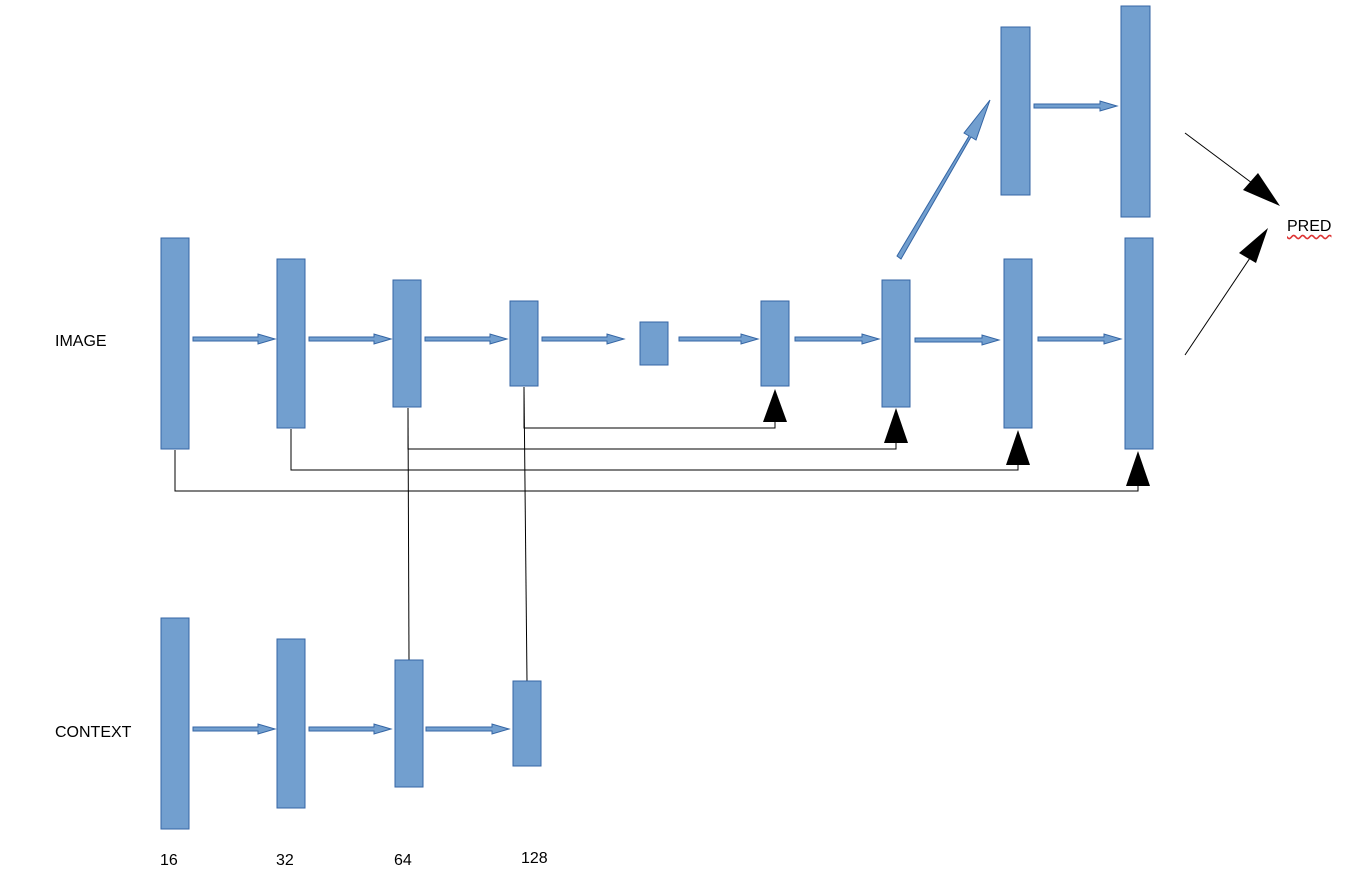 The image size is (1370, 895). Describe the element at coordinates (534, 858) in the screenshot. I see `channel-label-128: 128` at that location.